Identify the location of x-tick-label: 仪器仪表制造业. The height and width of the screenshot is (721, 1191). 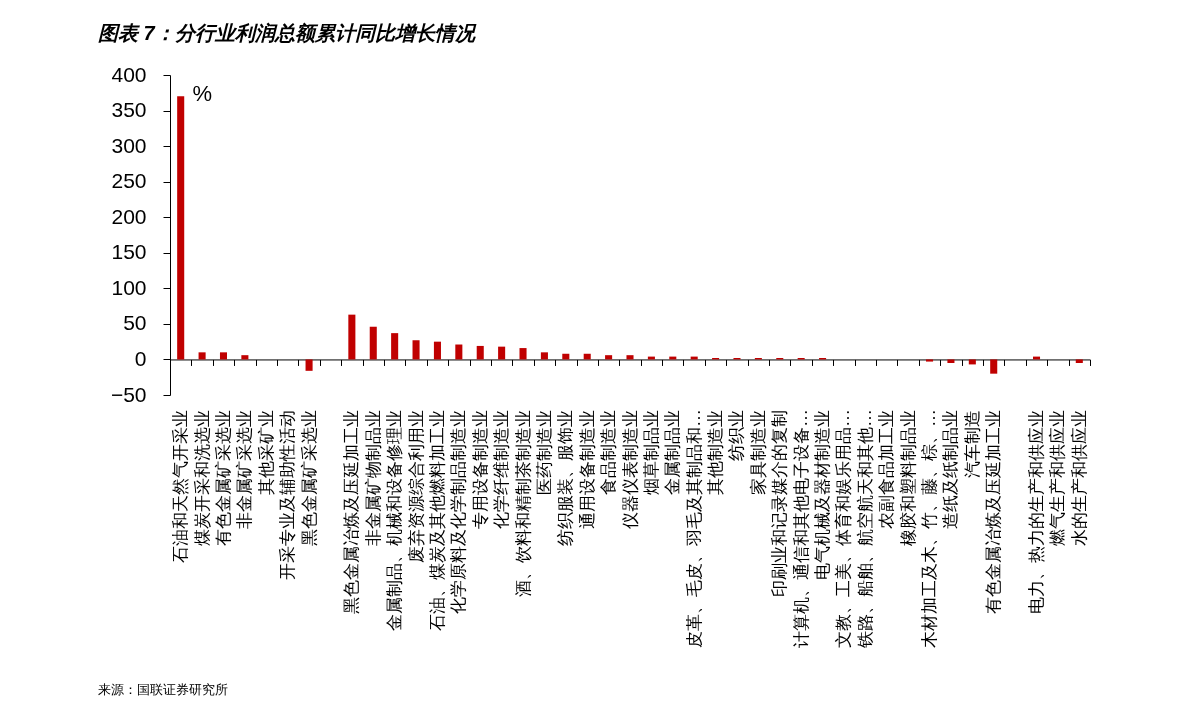
(630, 469).